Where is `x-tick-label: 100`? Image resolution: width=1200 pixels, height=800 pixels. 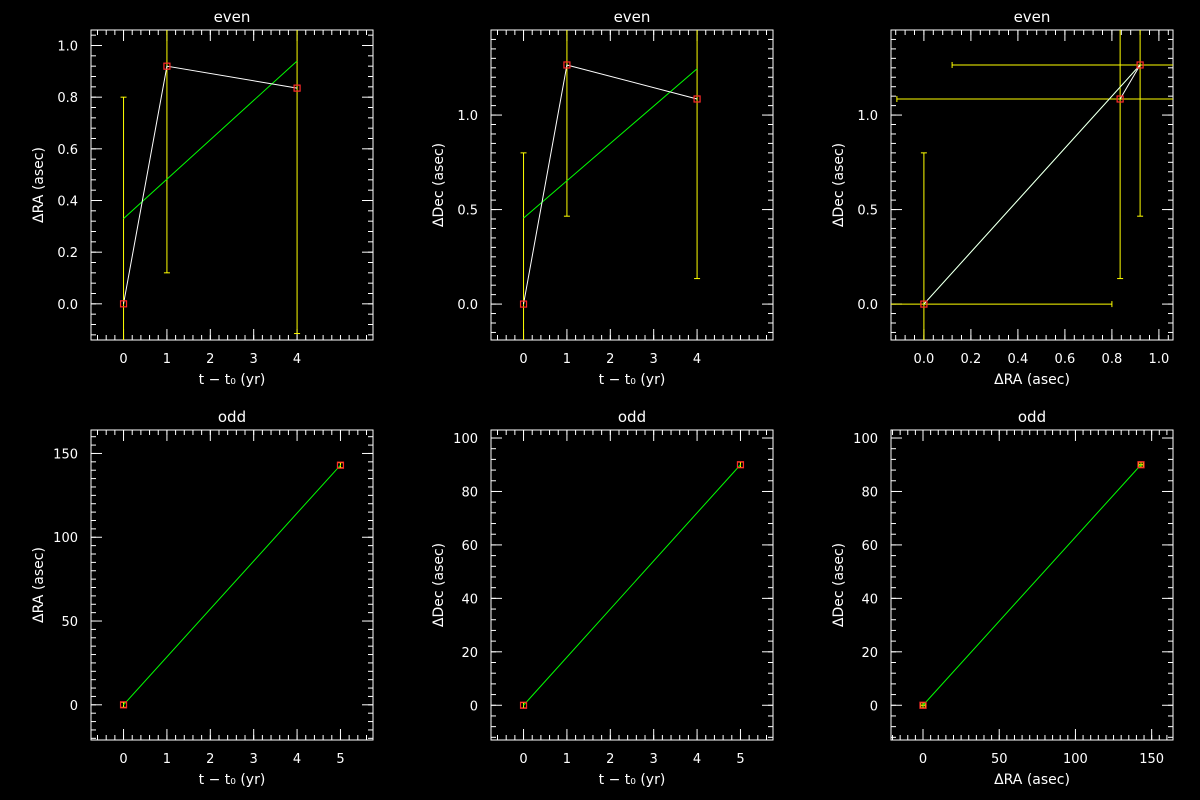 x-tick-label: 100 is located at coordinates (1075, 759).